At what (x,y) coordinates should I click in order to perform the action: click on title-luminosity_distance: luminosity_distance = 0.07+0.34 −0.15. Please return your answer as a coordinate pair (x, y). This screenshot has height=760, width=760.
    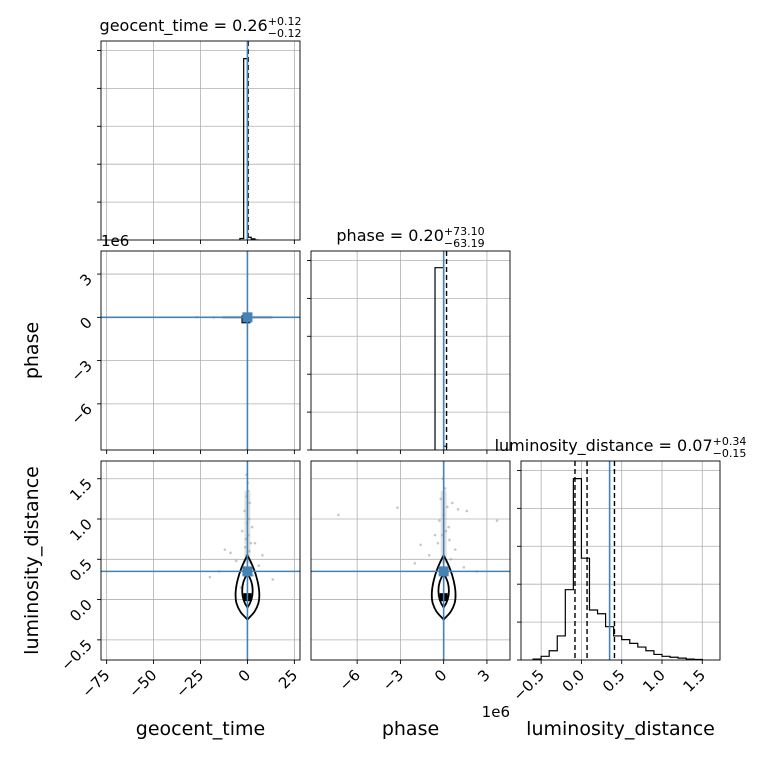
    Looking at the image, I should click on (621, 447).